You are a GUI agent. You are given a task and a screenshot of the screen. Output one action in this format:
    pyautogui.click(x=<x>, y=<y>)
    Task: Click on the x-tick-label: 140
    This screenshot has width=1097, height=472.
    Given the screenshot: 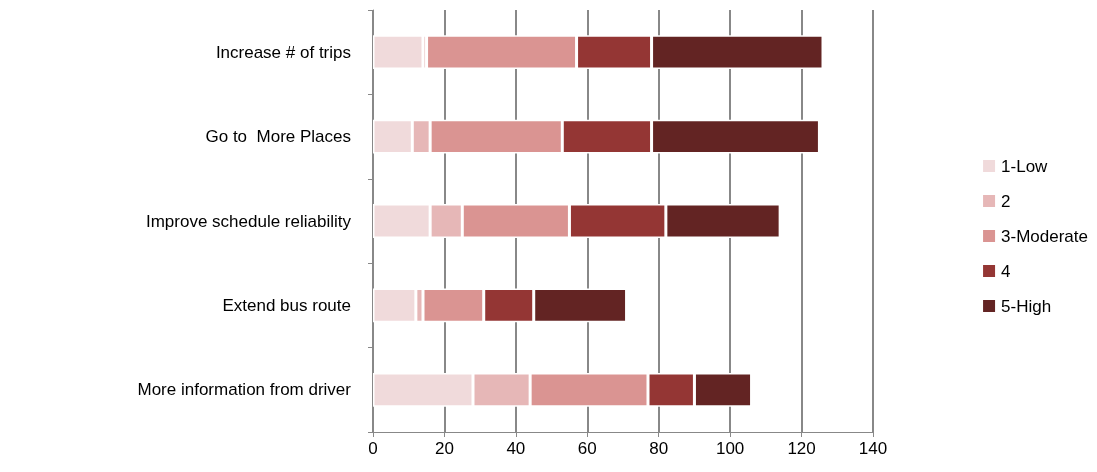 What is the action you would take?
    pyautogui.click(x=873, y=448)
    